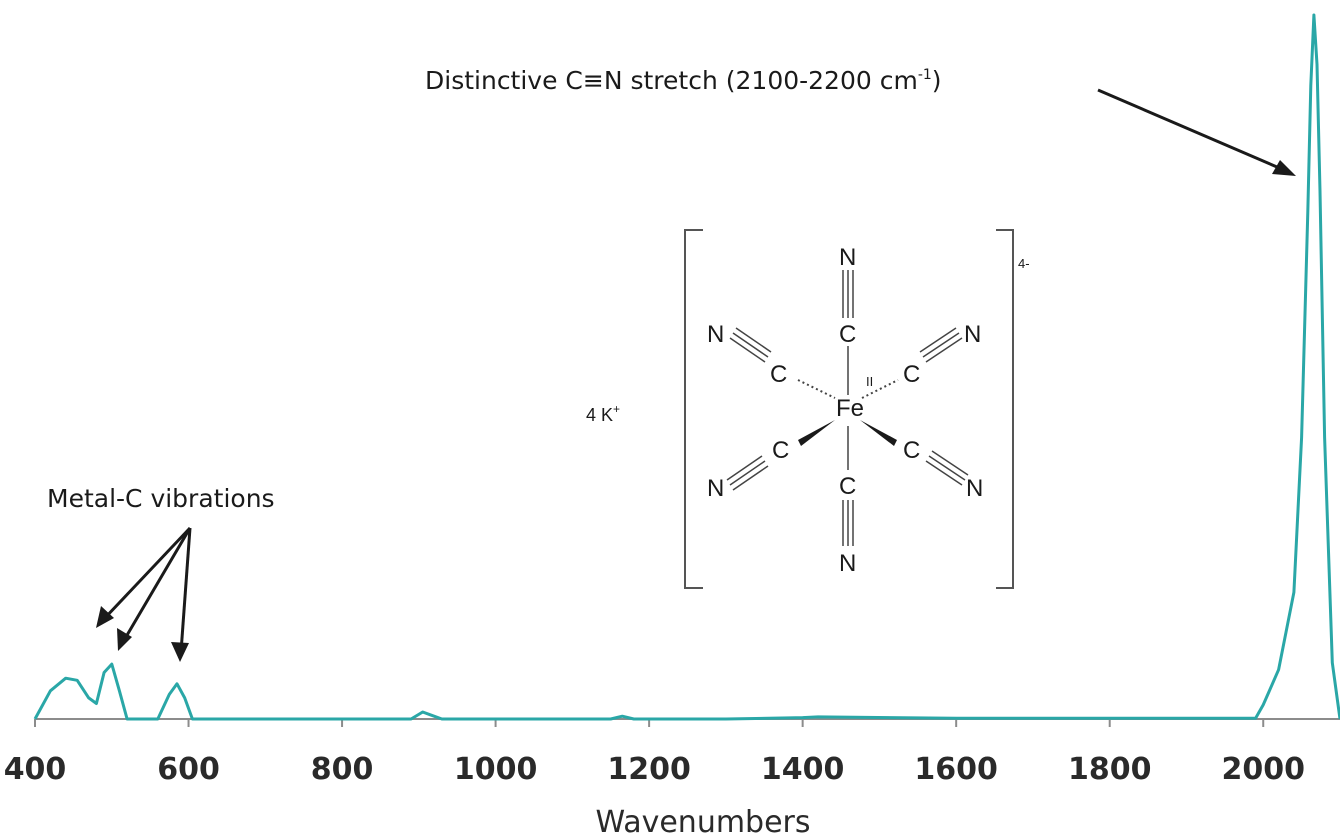 The image size is (1340, 838). Describe the element at coordinates (956, 769) in the screenshot. I see `x-tick-label: 1600` at that location.